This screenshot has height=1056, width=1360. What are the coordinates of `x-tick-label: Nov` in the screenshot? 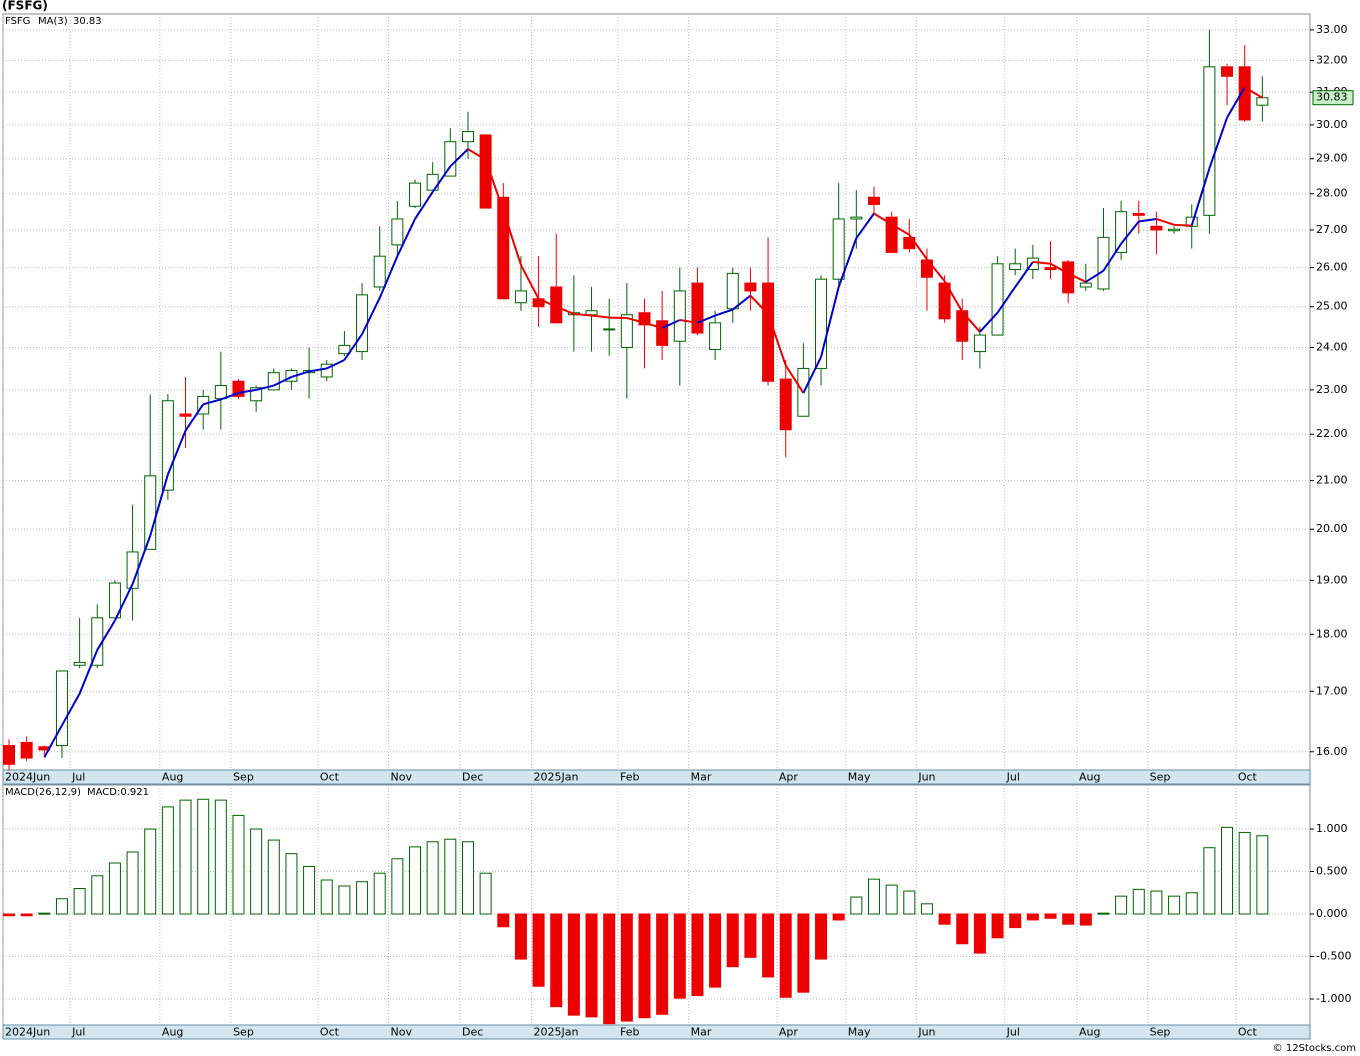 It's located at (402, 777).